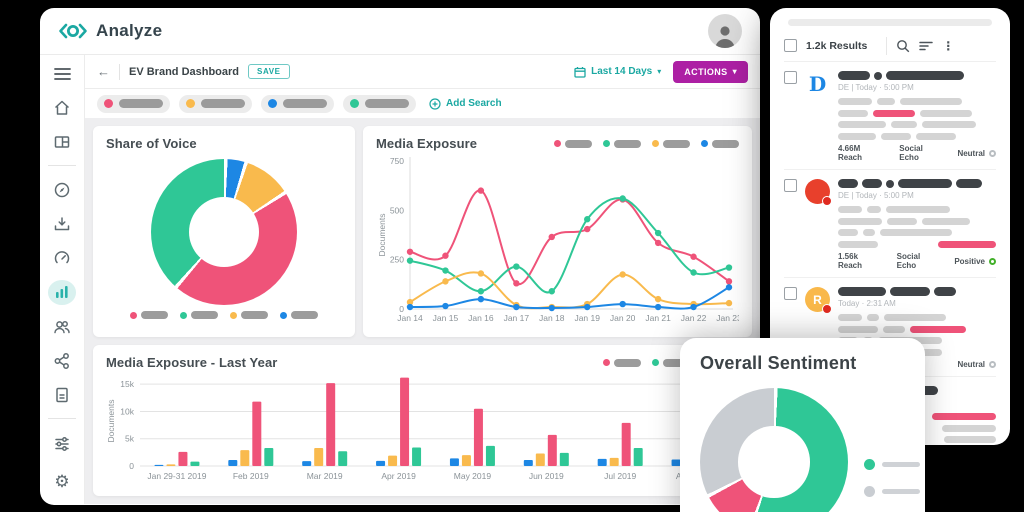 This screenshot has width=1024, height=512. Describe the element at coordinates (176, 476) in the screenshot. I see `svg-text: Jan 29-31 2019` at that location.